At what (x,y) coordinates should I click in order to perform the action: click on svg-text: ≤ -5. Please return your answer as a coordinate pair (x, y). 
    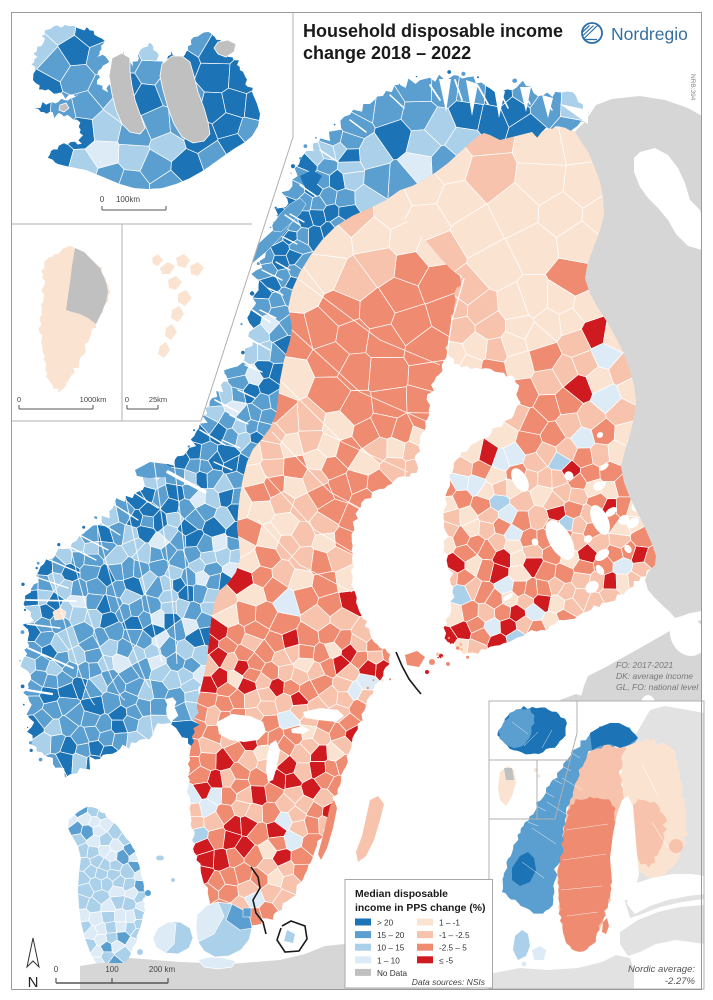
    Looking at the image, I should click on (446, 960).